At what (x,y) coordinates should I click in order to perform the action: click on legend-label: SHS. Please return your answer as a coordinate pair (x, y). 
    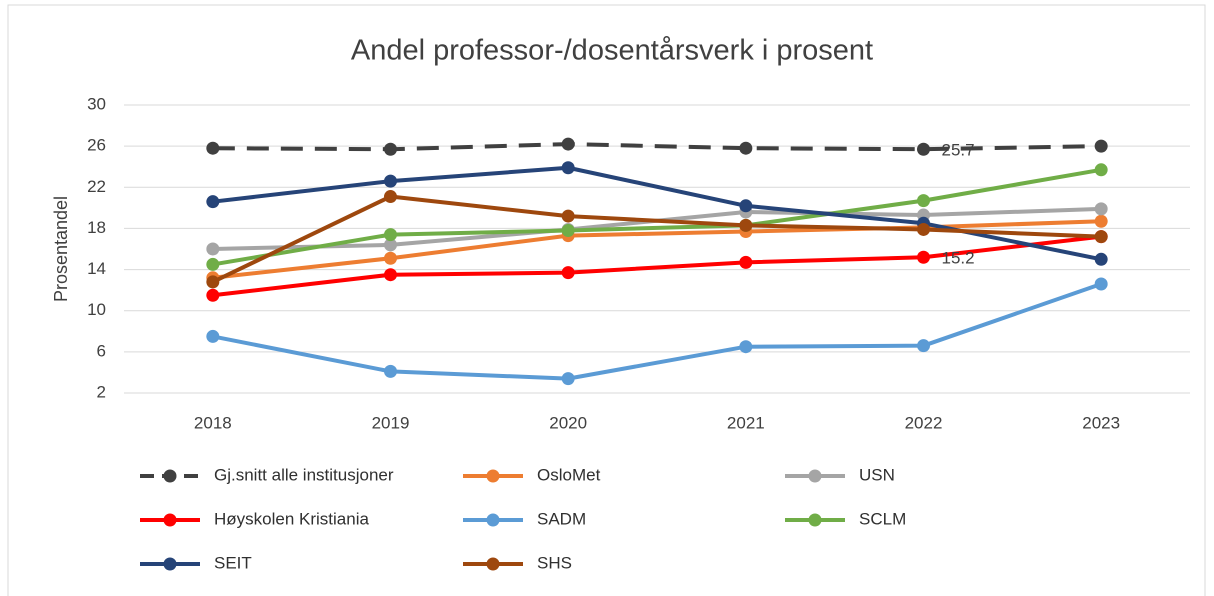
    Looking at the image, I should click on (554, 562).